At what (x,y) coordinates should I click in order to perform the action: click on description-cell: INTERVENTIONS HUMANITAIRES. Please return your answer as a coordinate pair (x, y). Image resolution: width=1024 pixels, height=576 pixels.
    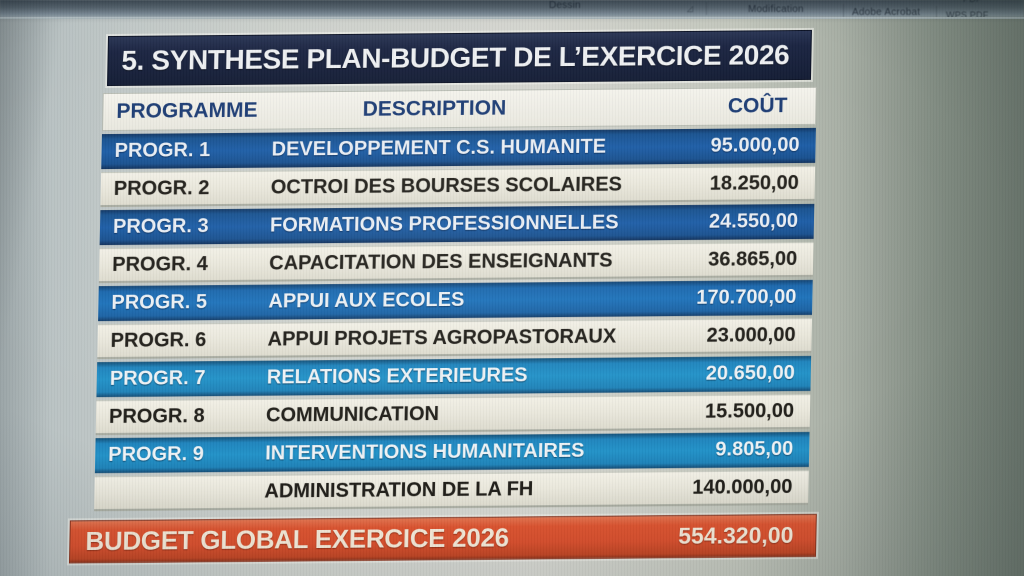
    Looking at the image, I should click on (424, 452).